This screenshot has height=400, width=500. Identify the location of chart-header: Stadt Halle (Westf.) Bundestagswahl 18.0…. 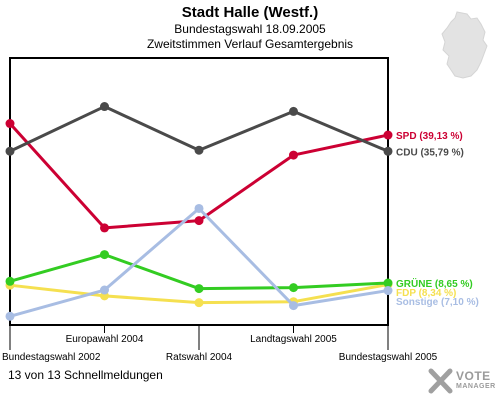
(250, 28).